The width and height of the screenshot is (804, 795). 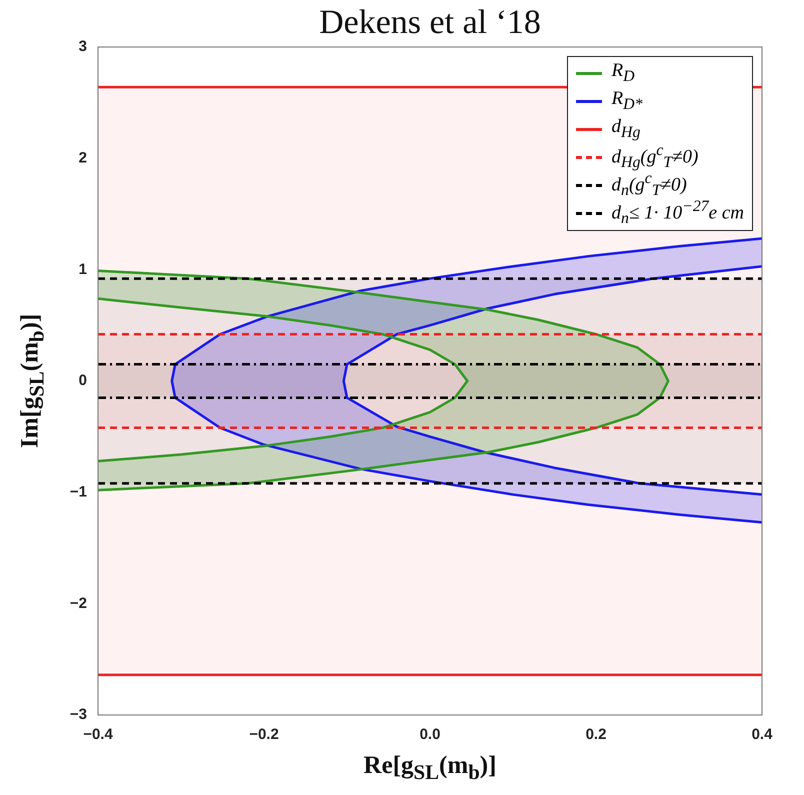 What do you see at coordinates (655, 157) in the screenshot?
I see `legend-label: d$_{Hg}$(g$^{c}$$_{T}$≠0)` at bounding box center [655, 157].